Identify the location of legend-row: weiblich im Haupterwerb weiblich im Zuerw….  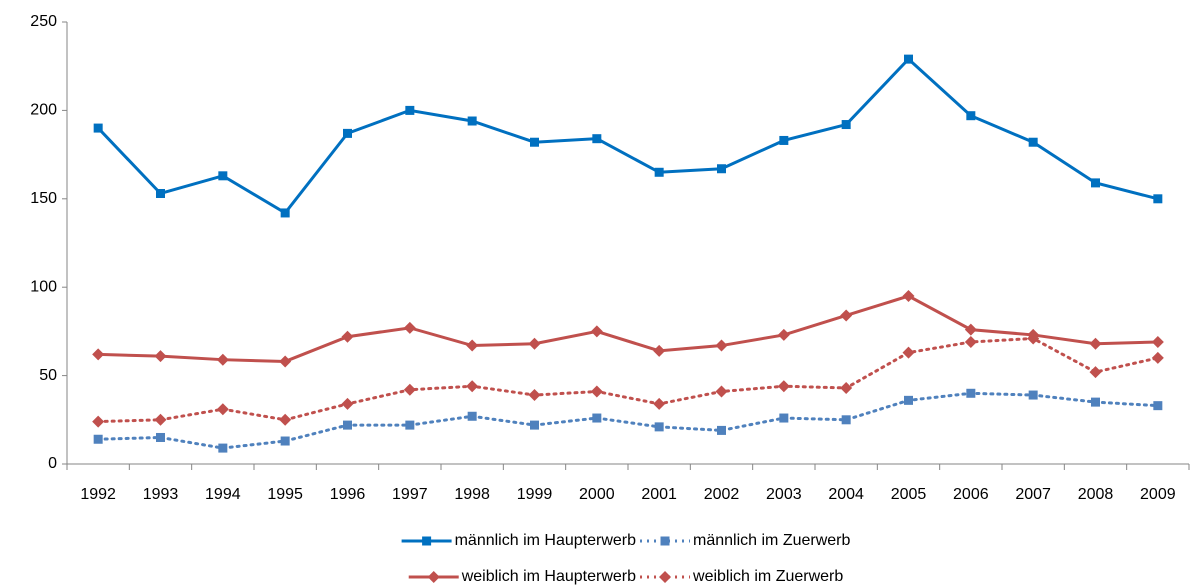
(625, 576).